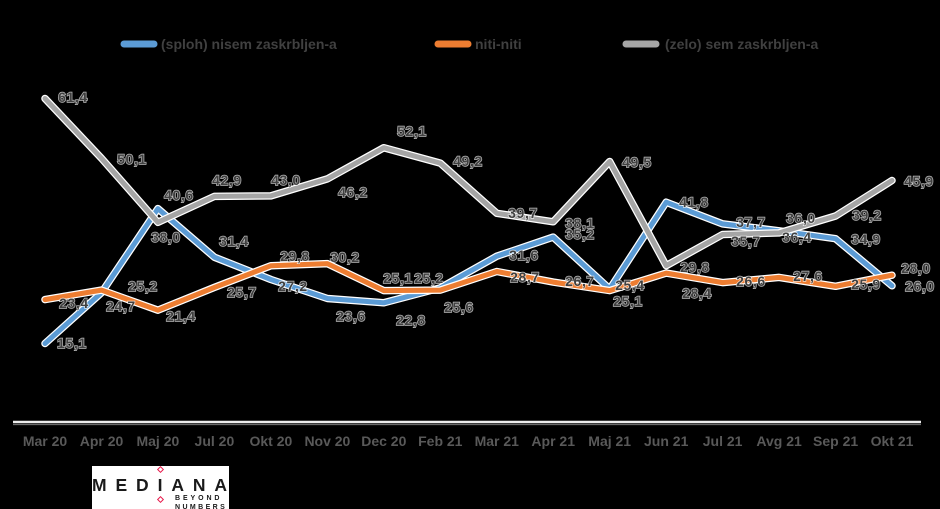 The width and height of the screenshot is (940, 509). I want to click on svg-text: Okt 20, so click(270, 441).